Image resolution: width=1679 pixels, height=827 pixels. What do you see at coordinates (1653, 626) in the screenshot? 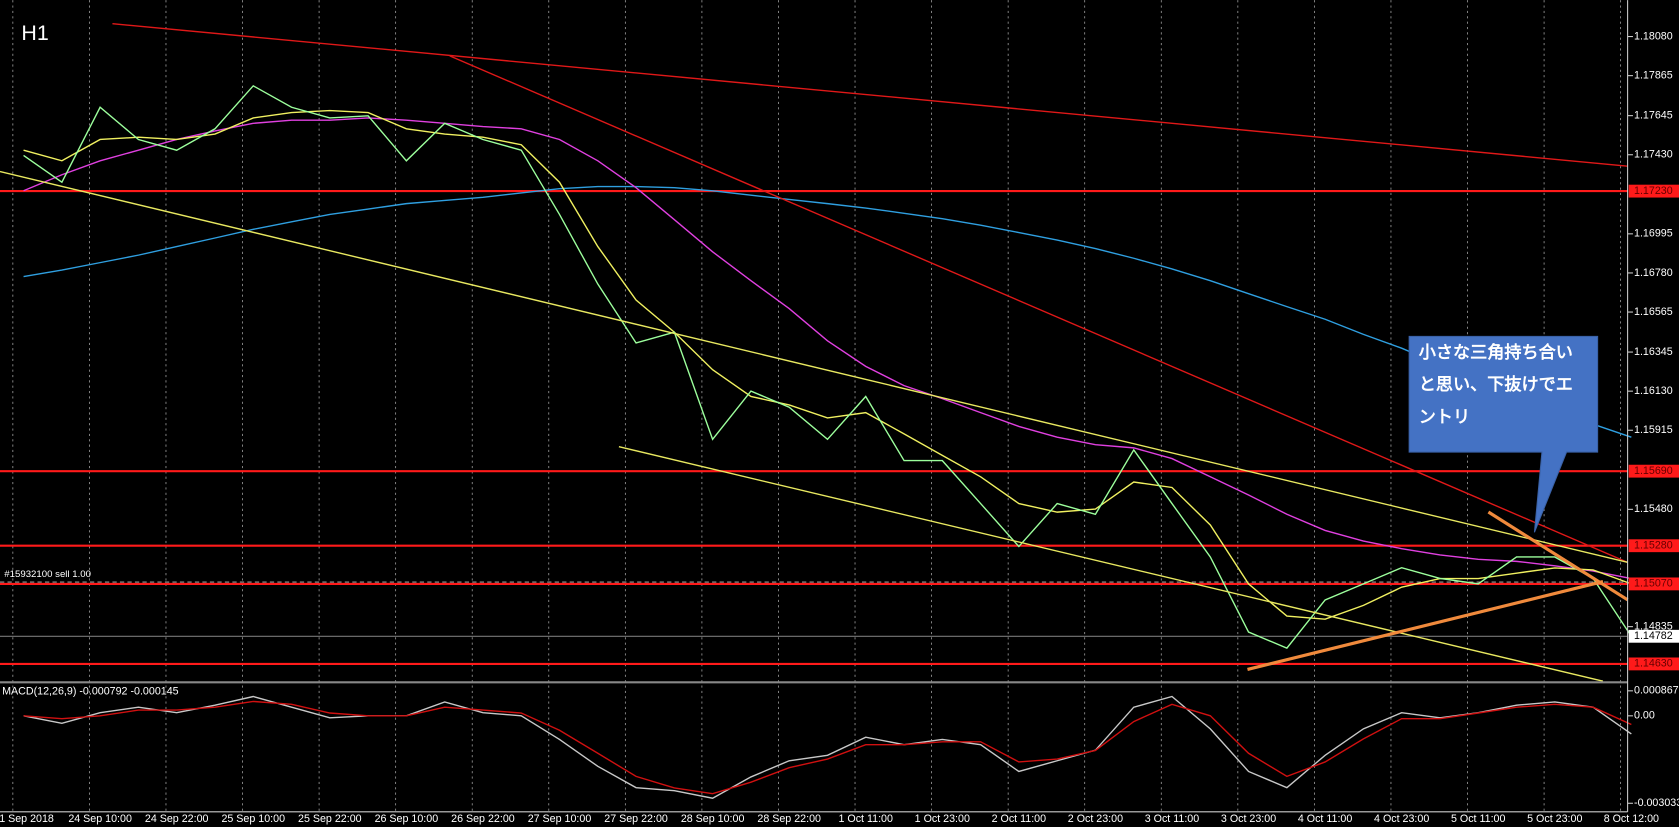
I see `y-tick-label: 1.14835` at bounding box center [1653, 626].